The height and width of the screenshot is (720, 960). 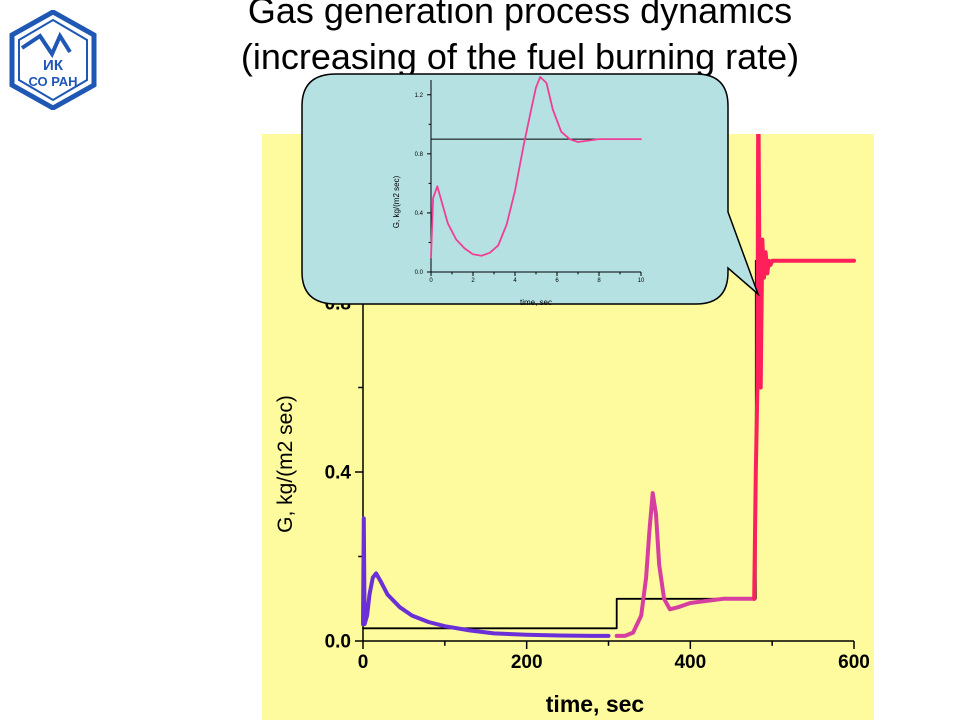 What do you see at coordinates (338, 642) in the screenshot?
I see `main-y-tick-label: 0.0` at bounding box center [338, 642].